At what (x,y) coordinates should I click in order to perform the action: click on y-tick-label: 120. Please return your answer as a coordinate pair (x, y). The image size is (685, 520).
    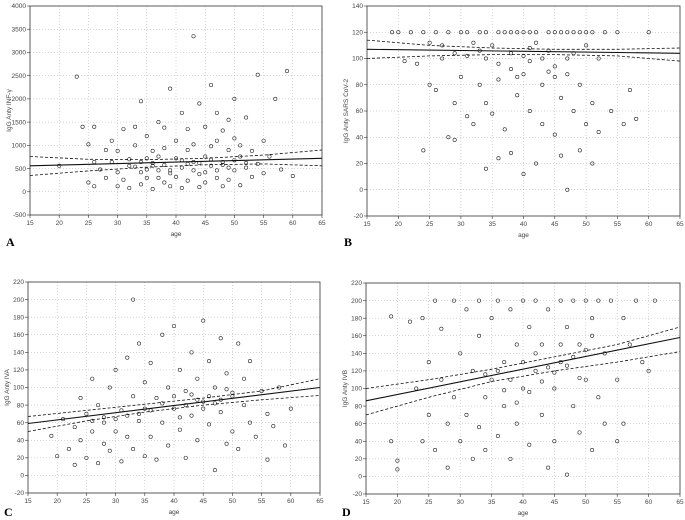
    Looking at the image, I should click on (18, 370).